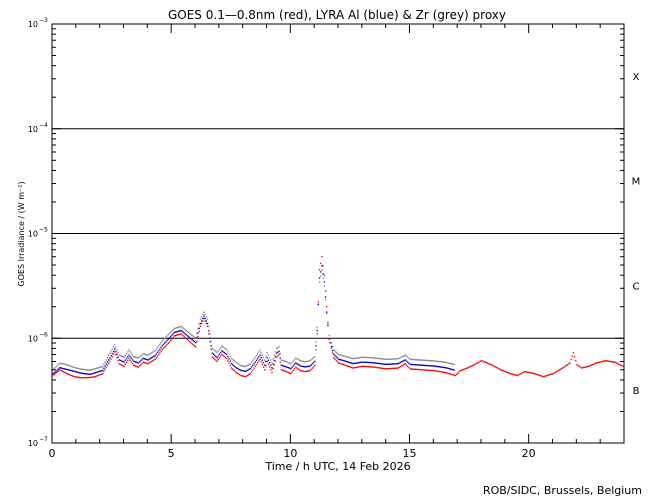 This screenshot has height=500, width=650. What do you see at coordinates (529, 453) in the screenshot?
I see `x-tick-label: 20` at bounding box center [529, 453].